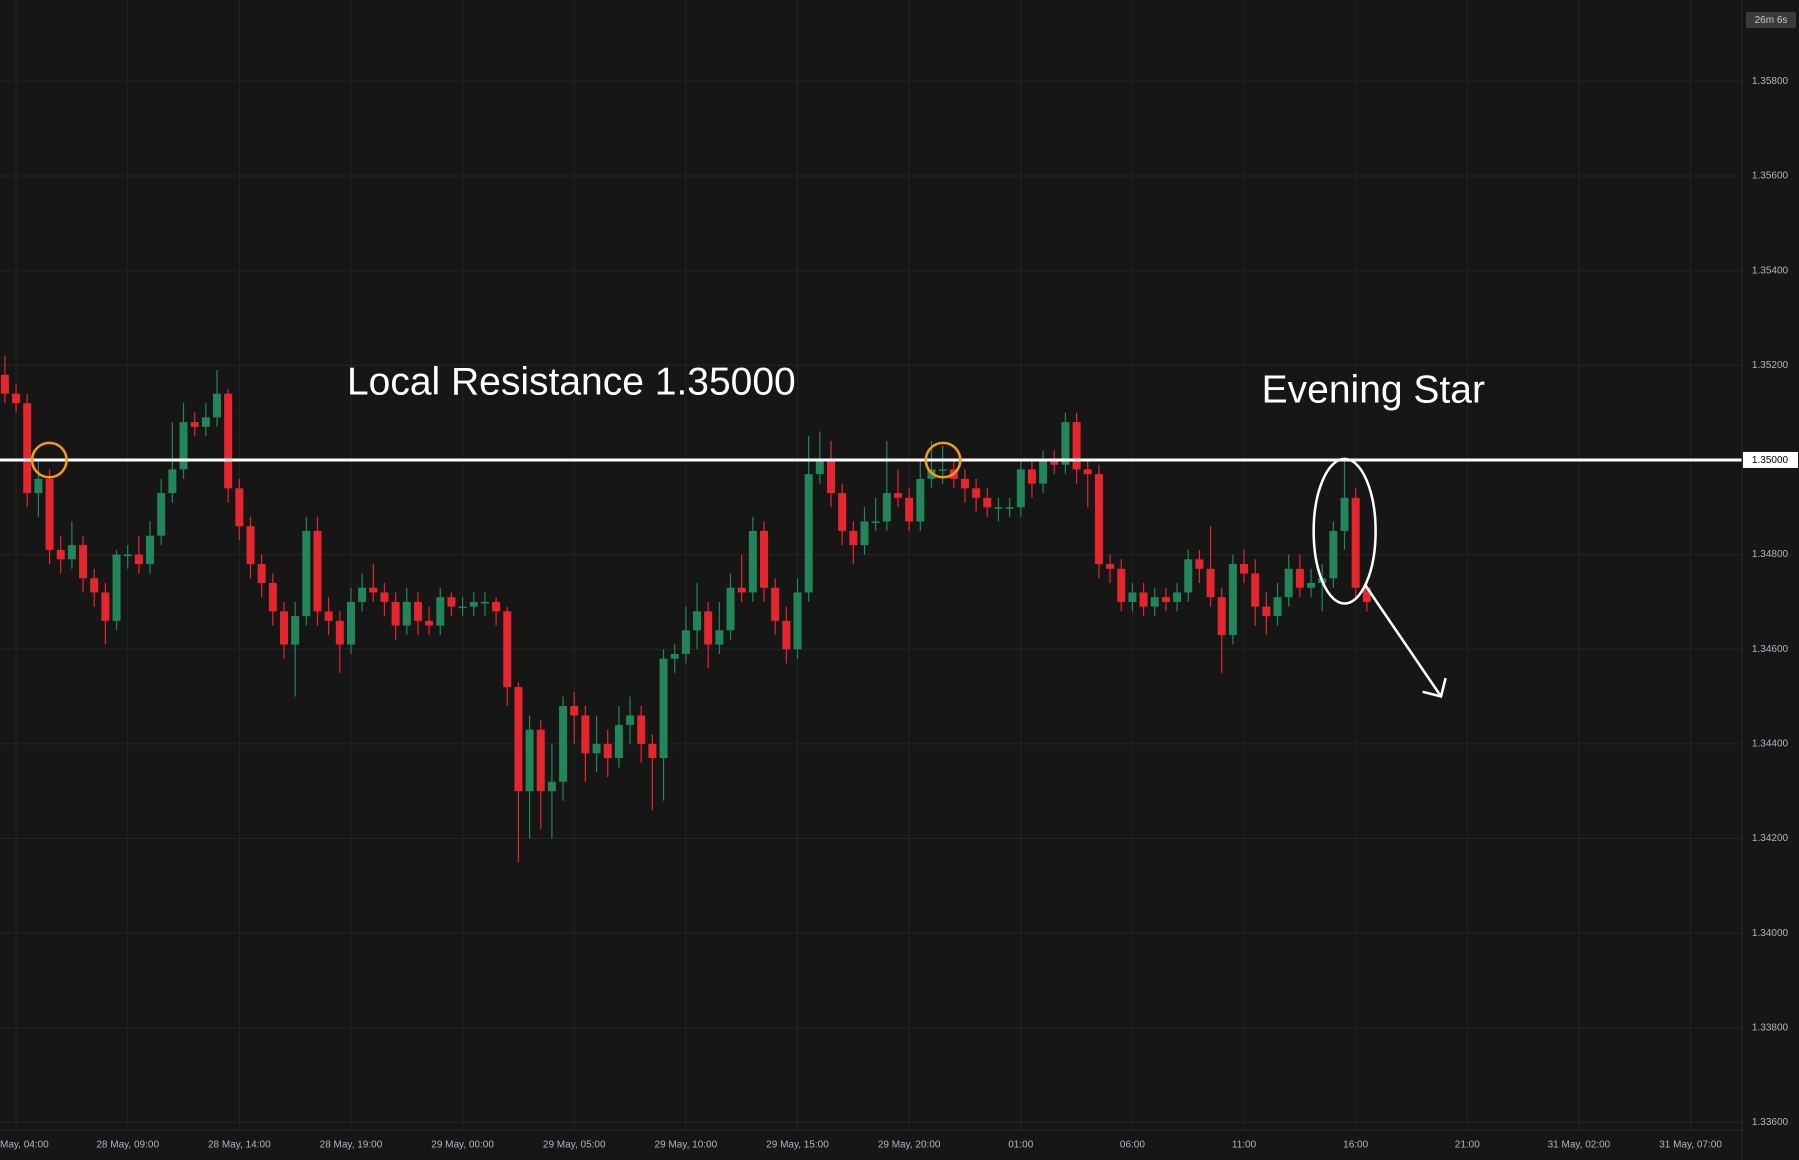 The image size is (1799, 1160). What do you see at coordinates (1770, 838) in the screenshot?
I see `y-tick-label: 1.34200` at bounding box center [1770, 838].